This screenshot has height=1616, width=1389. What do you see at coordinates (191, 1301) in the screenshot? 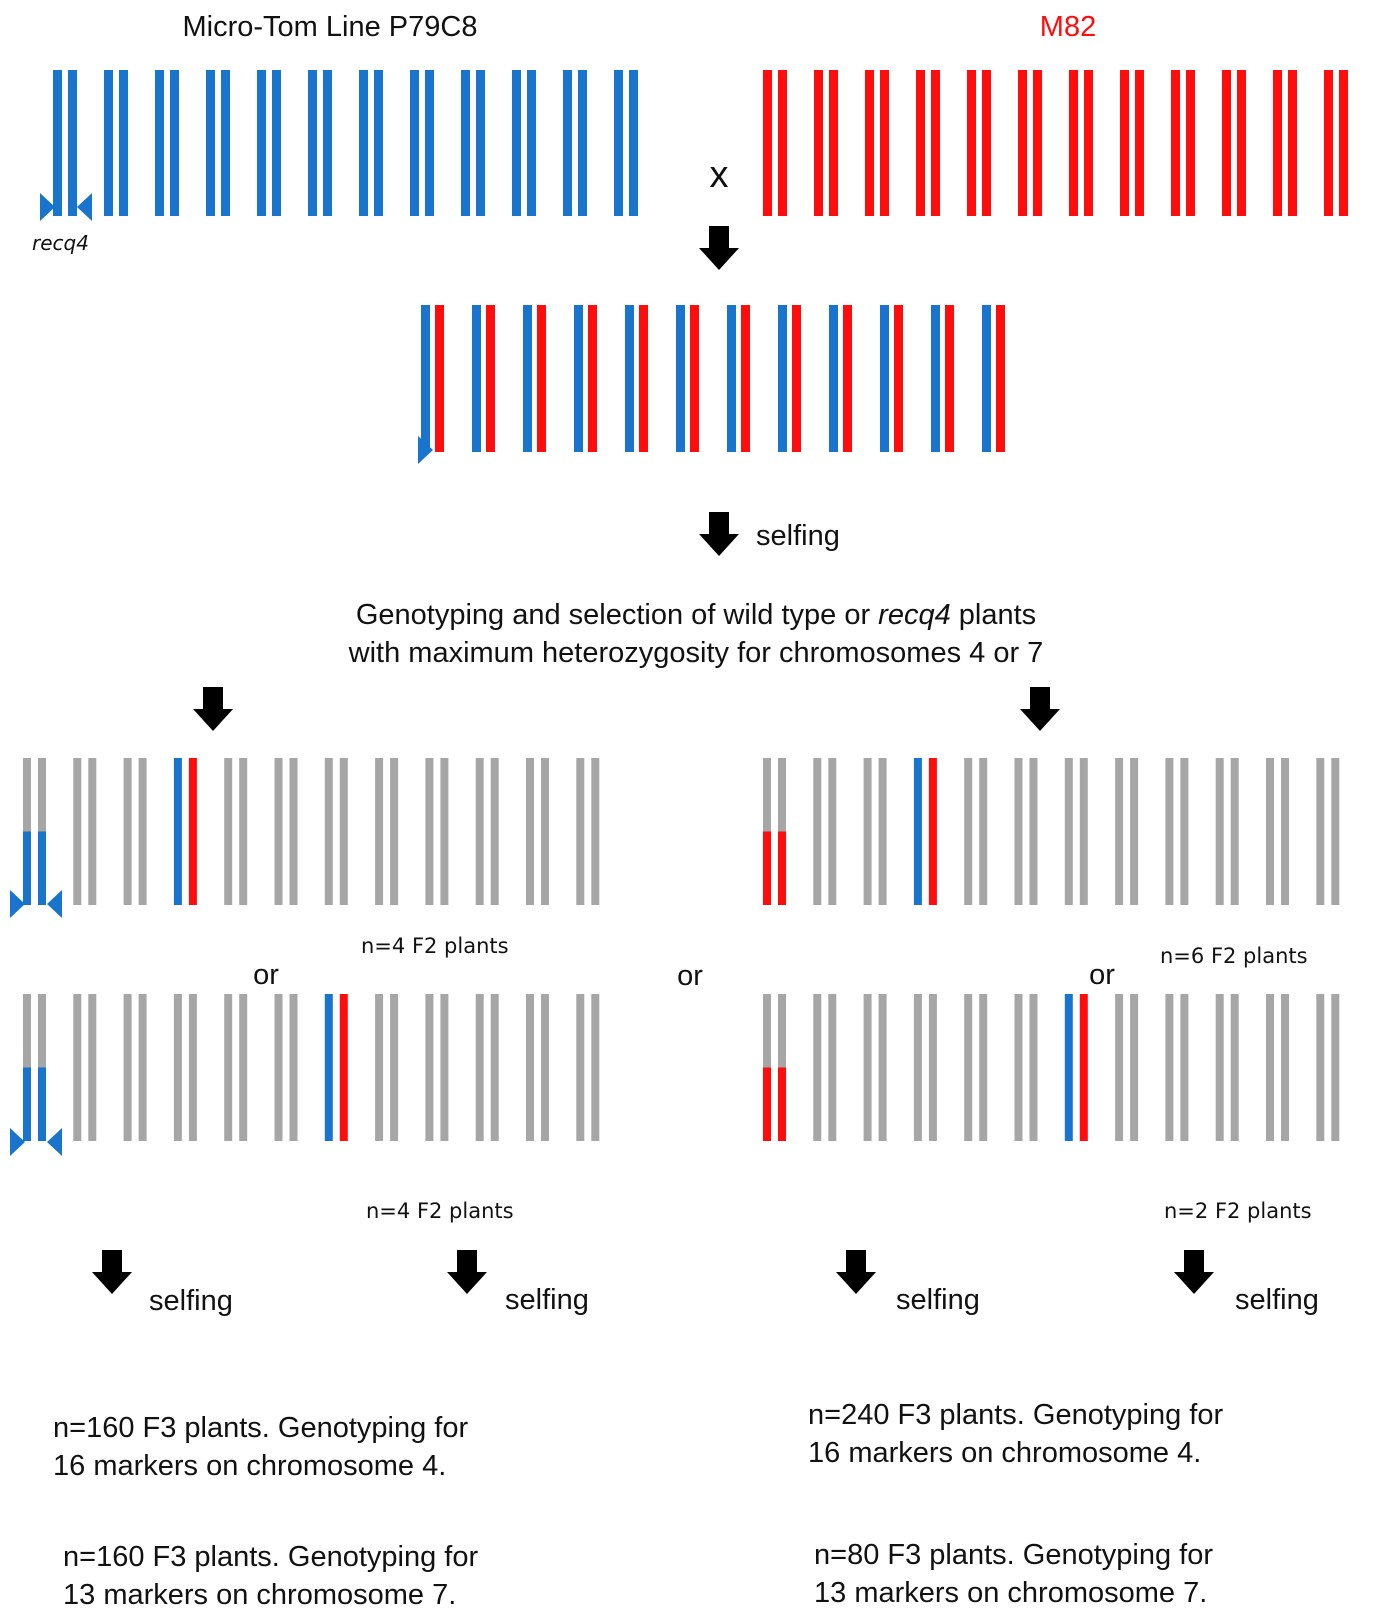
I see `selfing-label-1: selfing` at bounding box center [191, 1301].